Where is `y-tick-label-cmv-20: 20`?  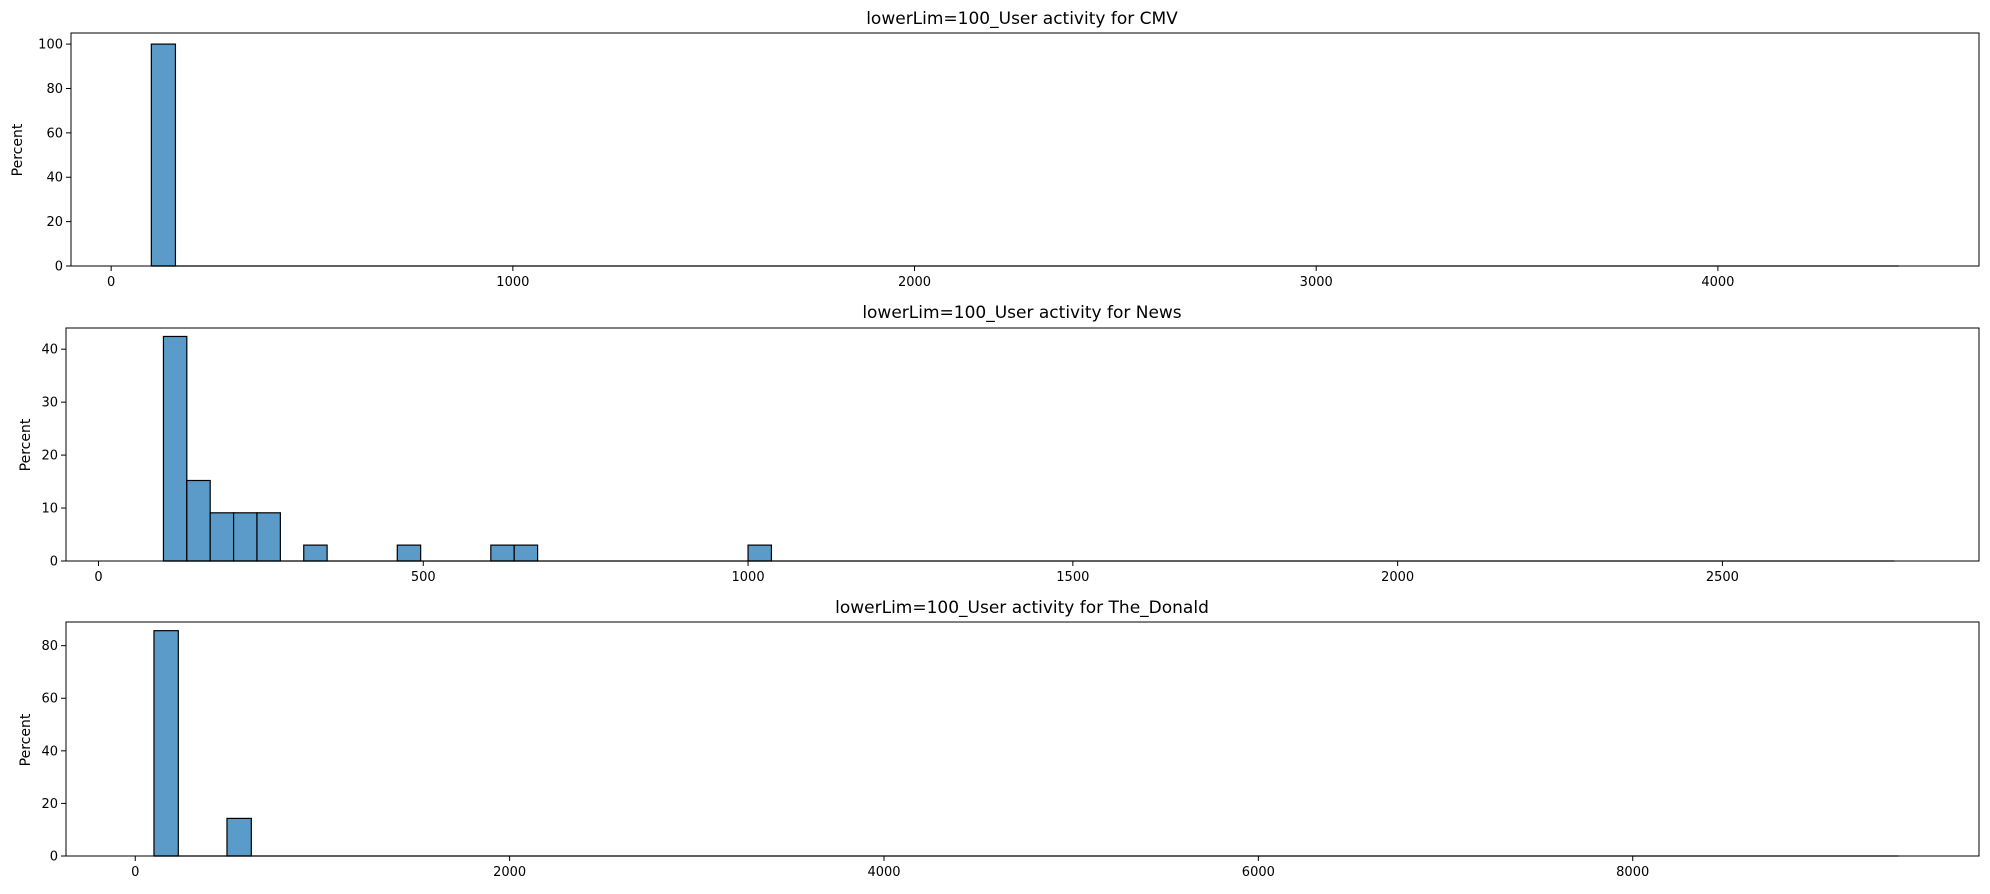 y-tick-label-cmv-20: 20 is located at coordinates (54, 222).